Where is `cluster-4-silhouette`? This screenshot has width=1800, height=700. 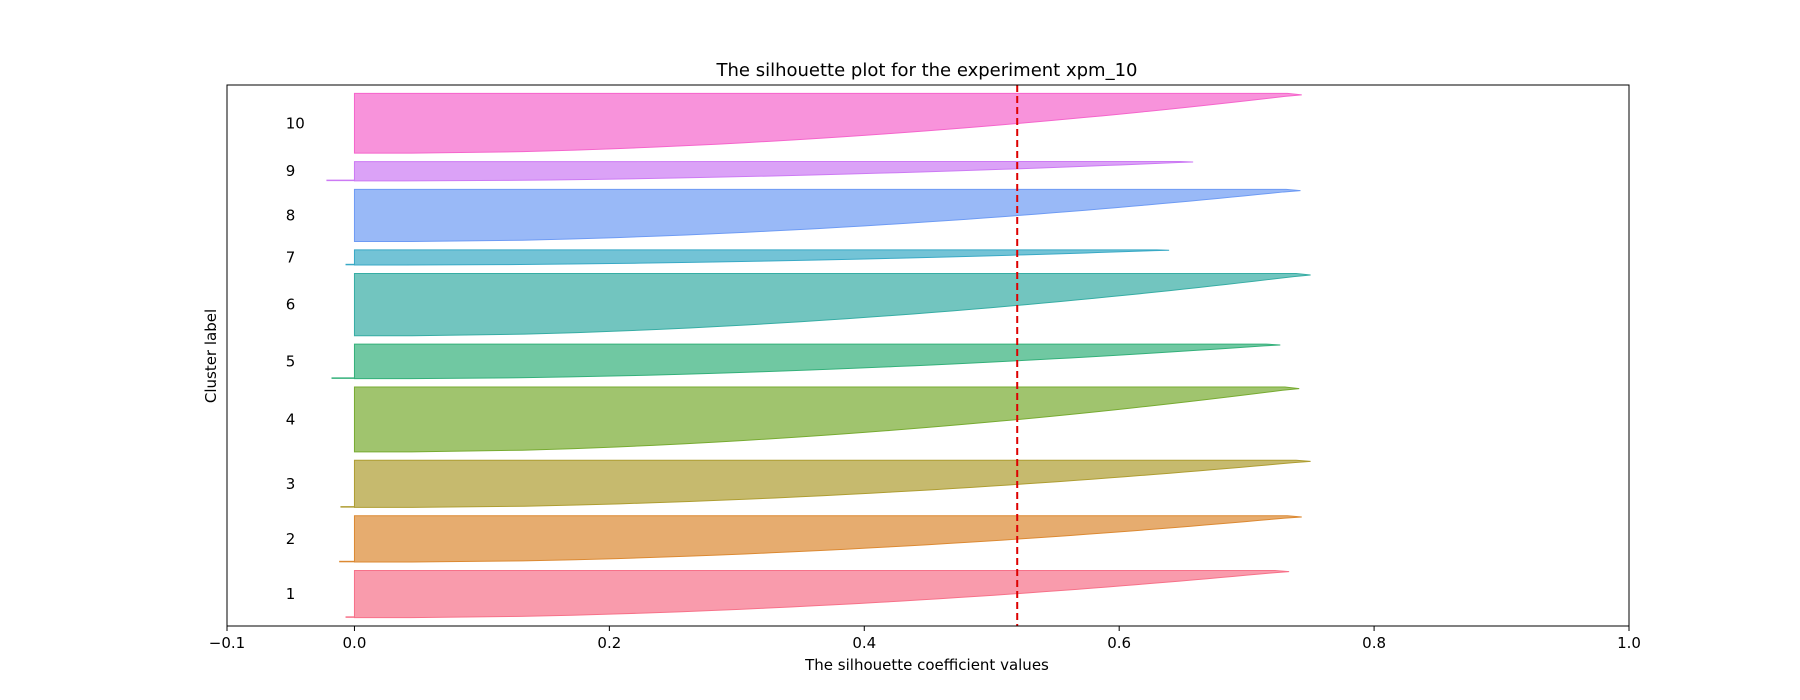
cluster-4-silhouette is located at coordinates (826, 419).